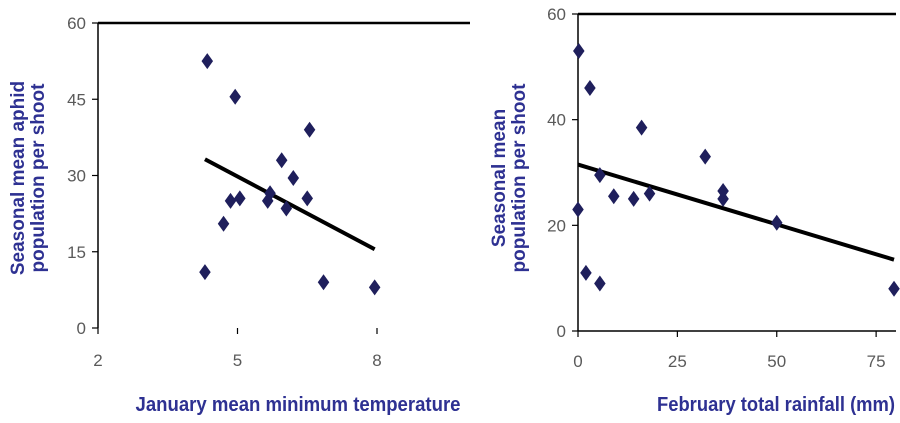 The image size is (900, 423). I want to click on chart-left-x-tick-label: 8, so click(376, 360).